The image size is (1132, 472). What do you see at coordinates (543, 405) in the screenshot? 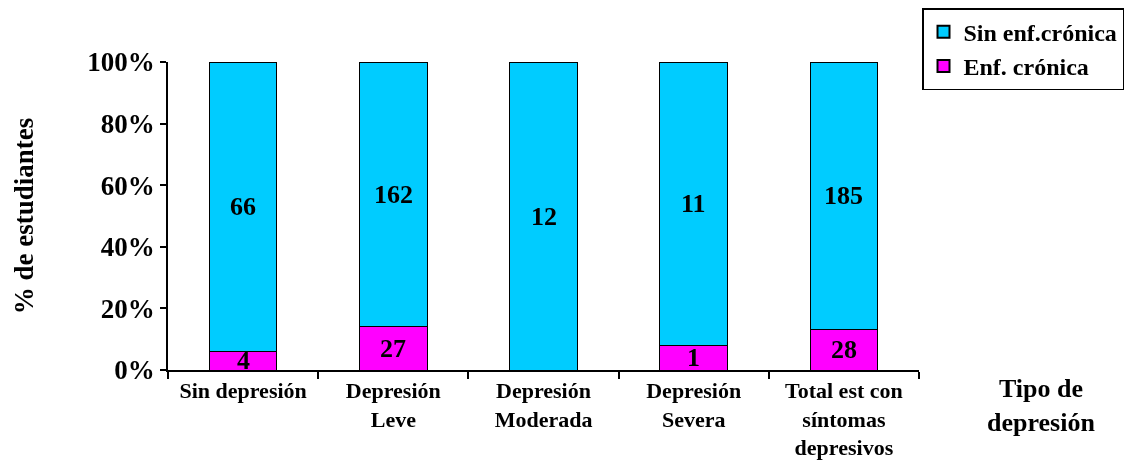
I see `x-tick-label: Depresión Moderada` at bounding box center [543, 405].